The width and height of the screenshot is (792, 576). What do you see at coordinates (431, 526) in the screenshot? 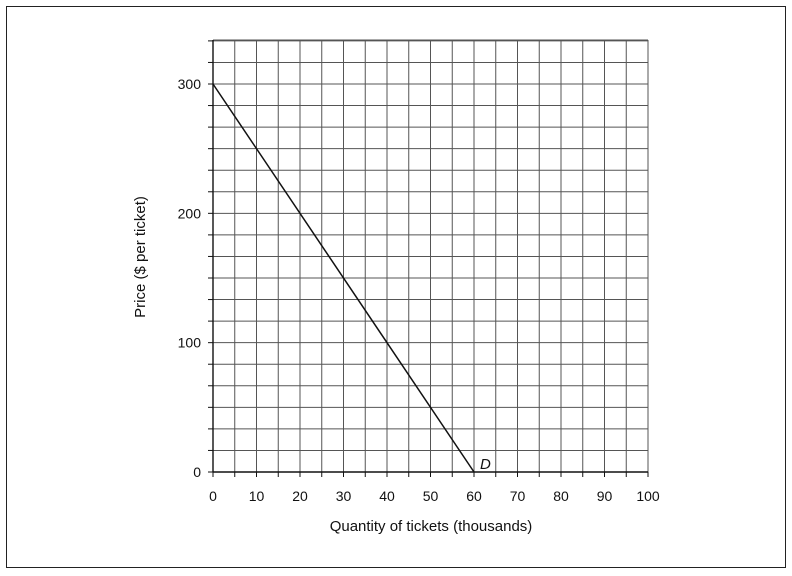
I see `x-axis-title: Quantity of tickets (thousands)` at bounding box center [431, 526].